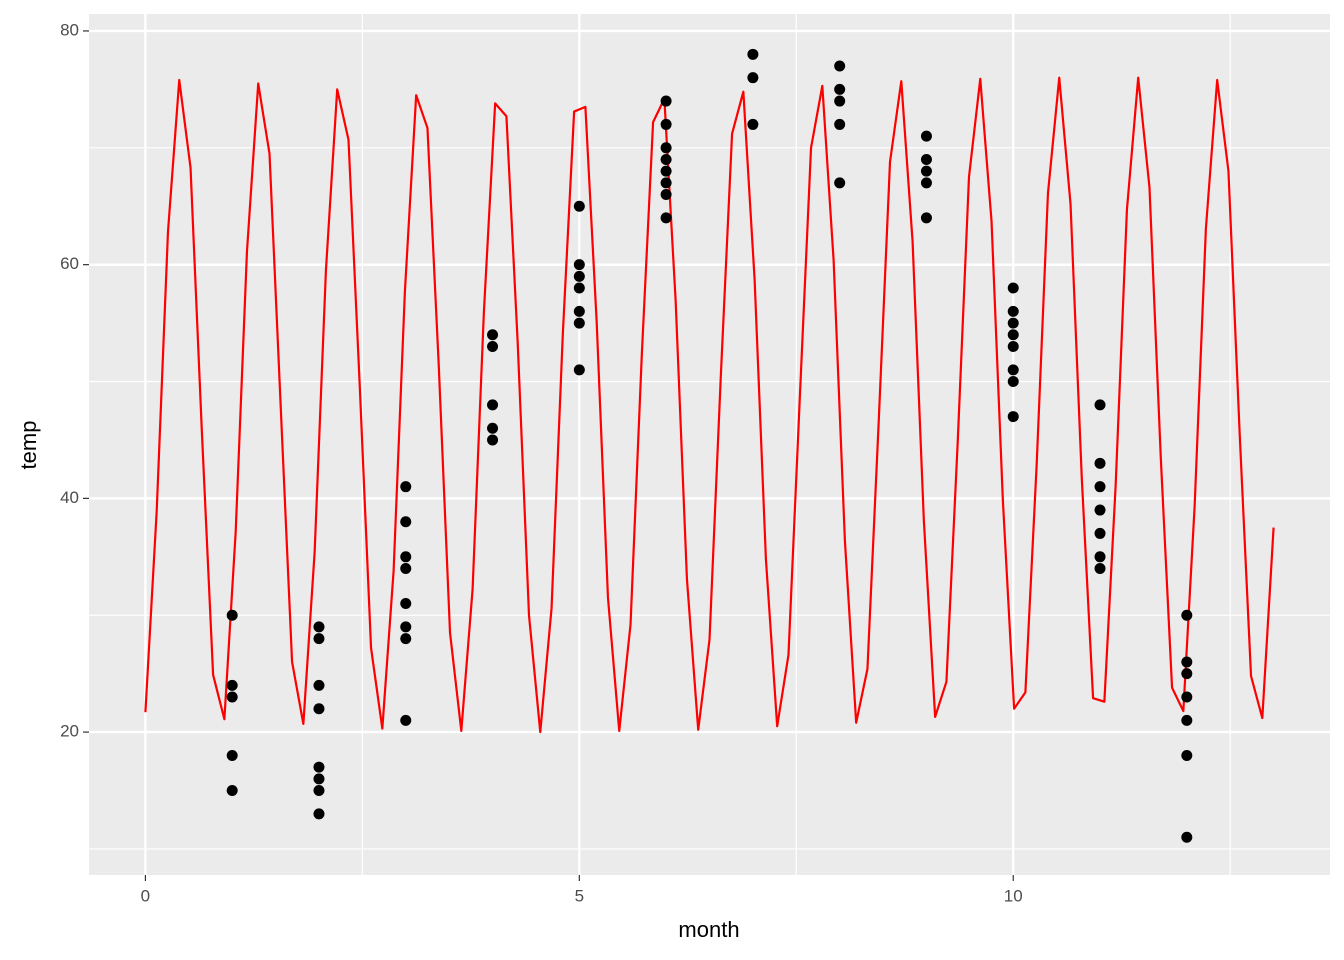 This screenshot has width=1344, height=960. Describe the element at coordinates (1013, 895) in the screenshot. I see `x-tick-label: 10` at that location.